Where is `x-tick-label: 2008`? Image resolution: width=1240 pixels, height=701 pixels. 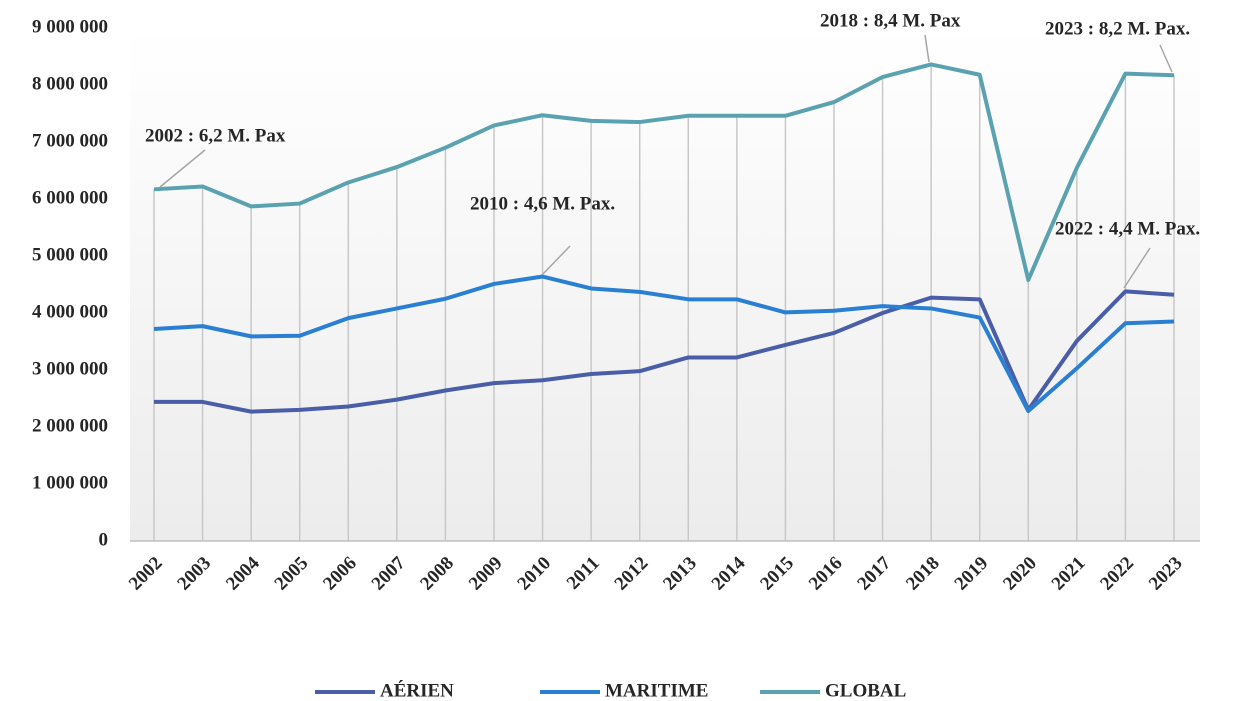
x-tick-label: 2008 is located at coordinates (437, 574).